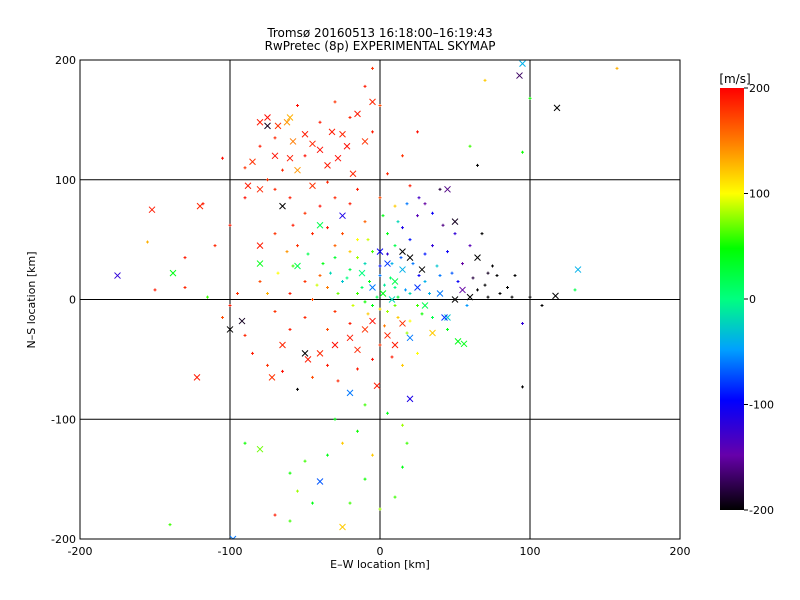 The image size is (800, 600). Describe the element at coordinates (31, 299) in the screenshot. I see `y-axis-label: N–S location [km]` at that location.